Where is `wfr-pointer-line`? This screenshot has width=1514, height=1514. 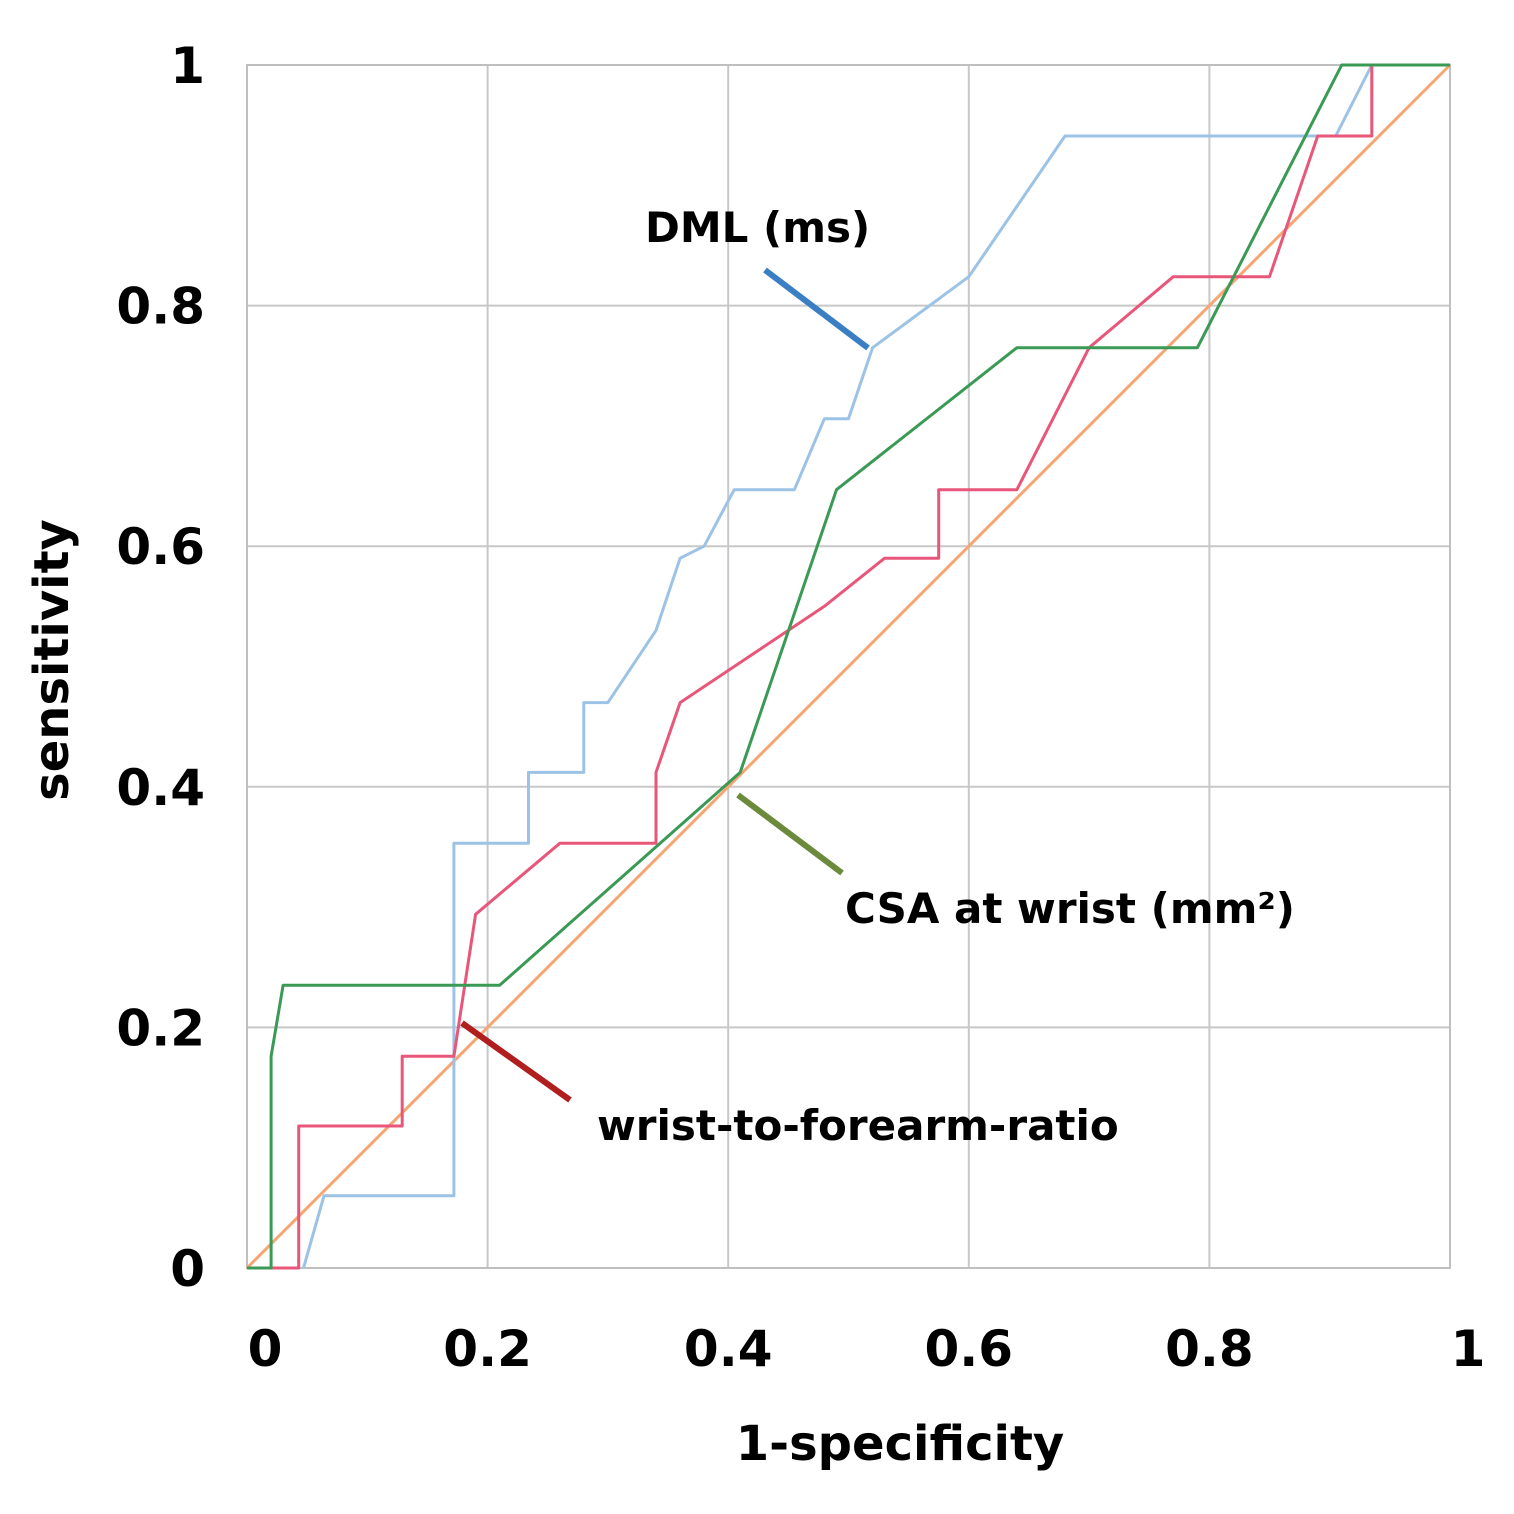
wfr-pointer-line is located at coordinates (516, 1061).